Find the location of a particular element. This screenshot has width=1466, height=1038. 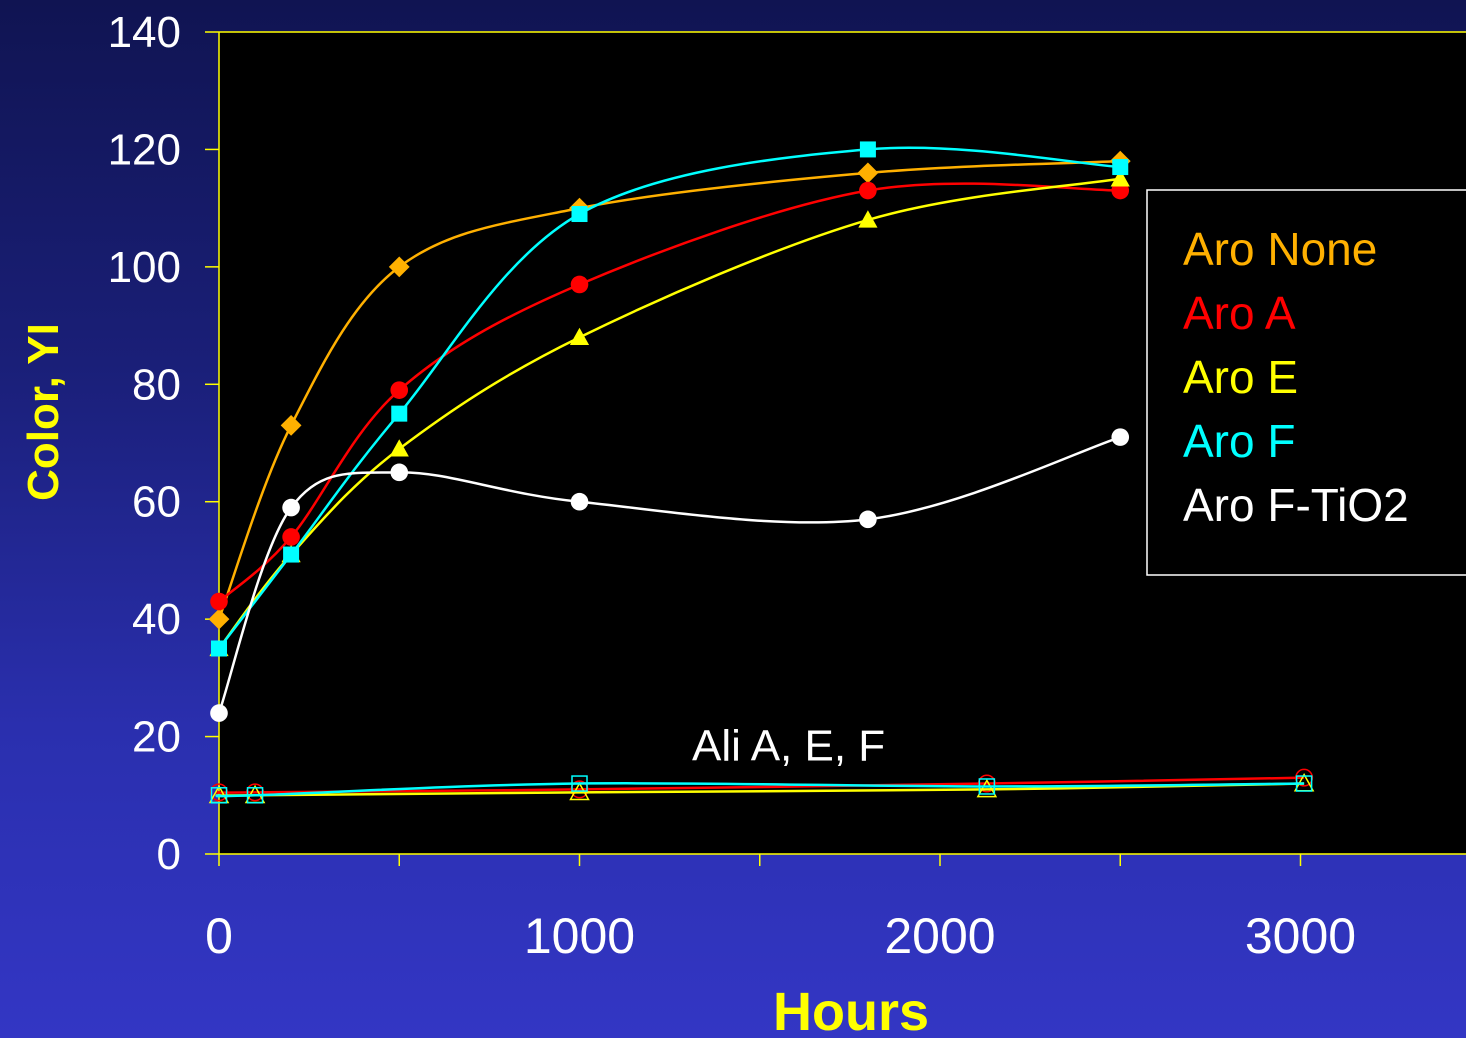

legend-entry: Aro F is located at coordinates (1239, 441).